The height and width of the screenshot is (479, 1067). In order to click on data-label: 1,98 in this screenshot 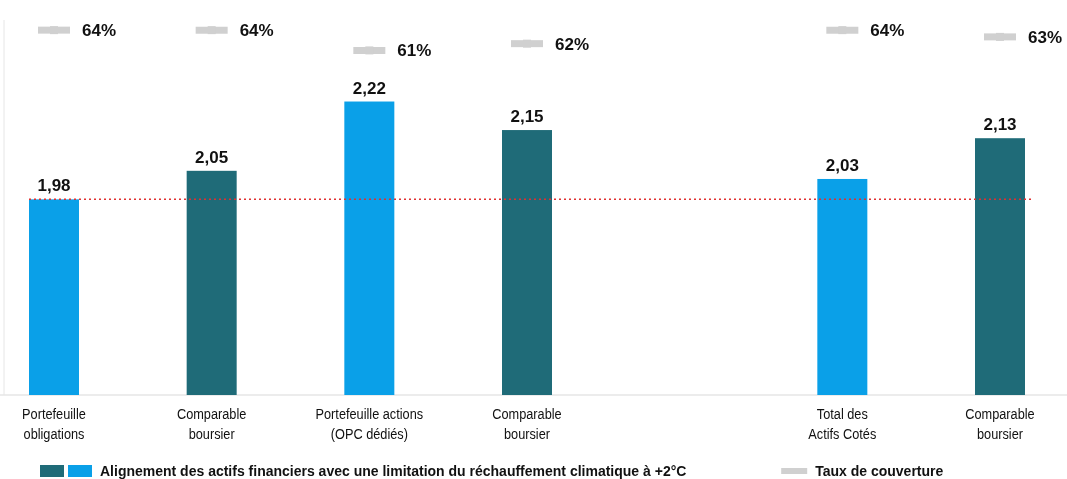, I will do `click(54, 186)`.